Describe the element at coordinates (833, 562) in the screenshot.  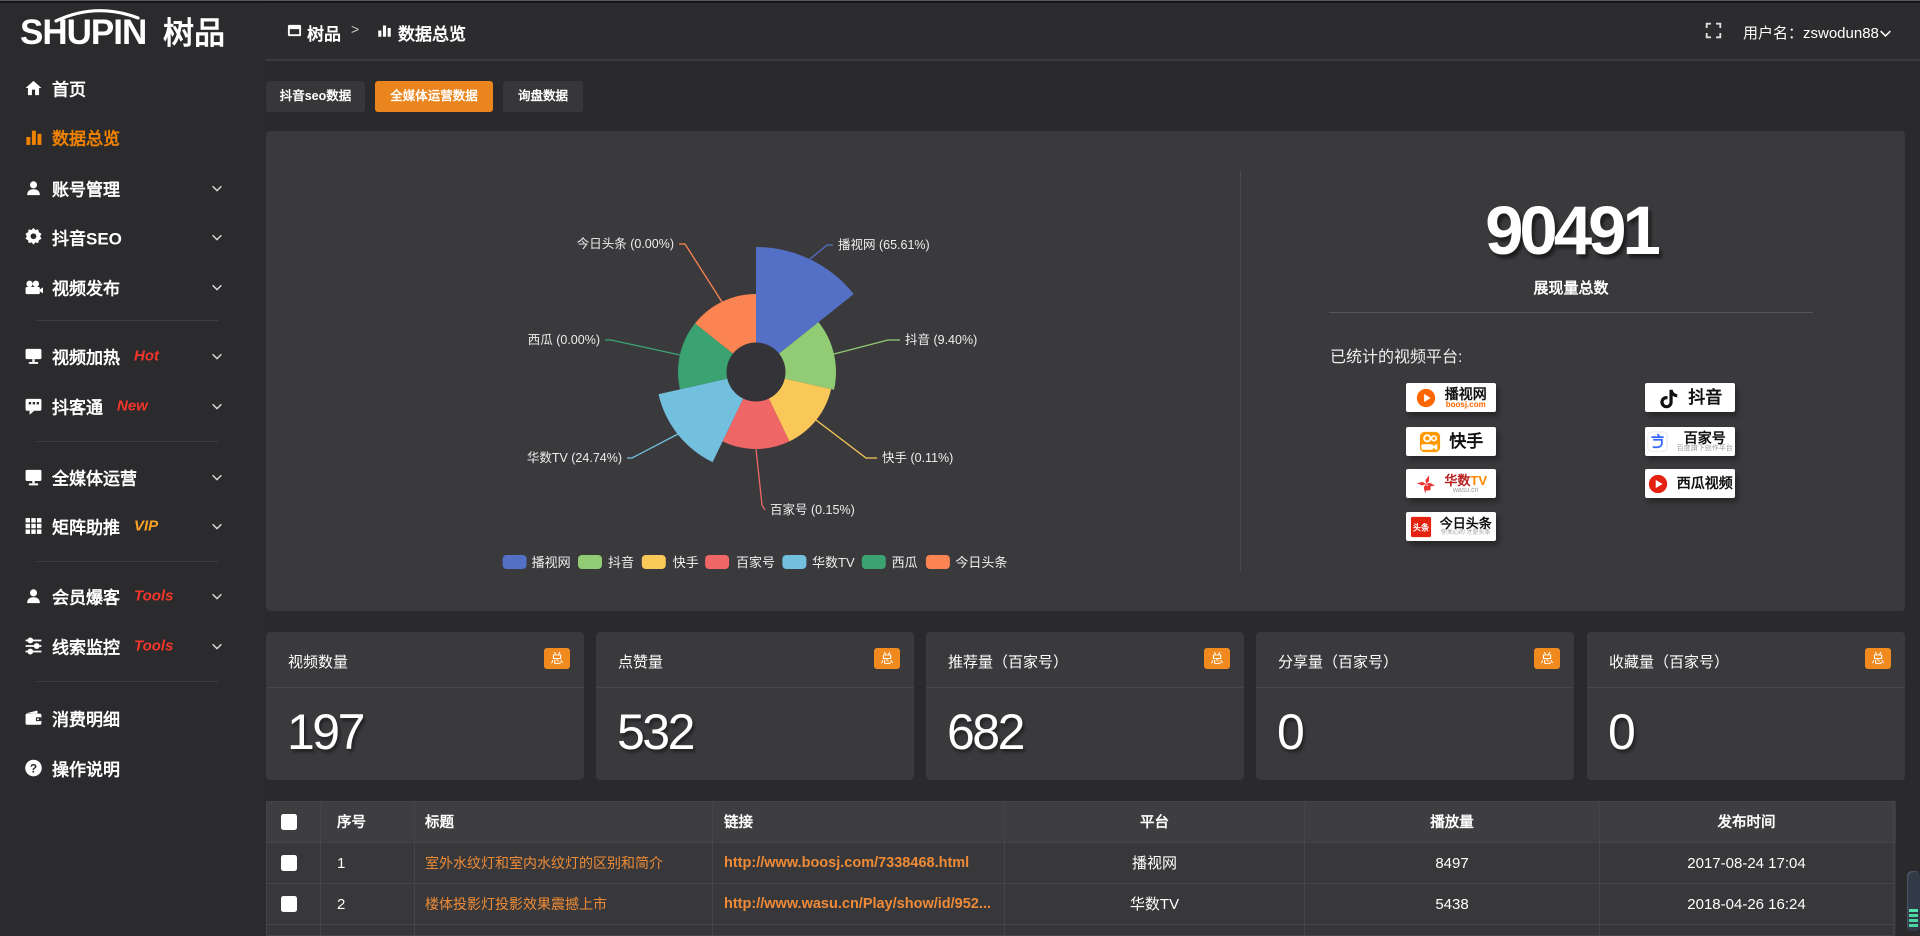
I see `svg-text: 华数TV` at that location.